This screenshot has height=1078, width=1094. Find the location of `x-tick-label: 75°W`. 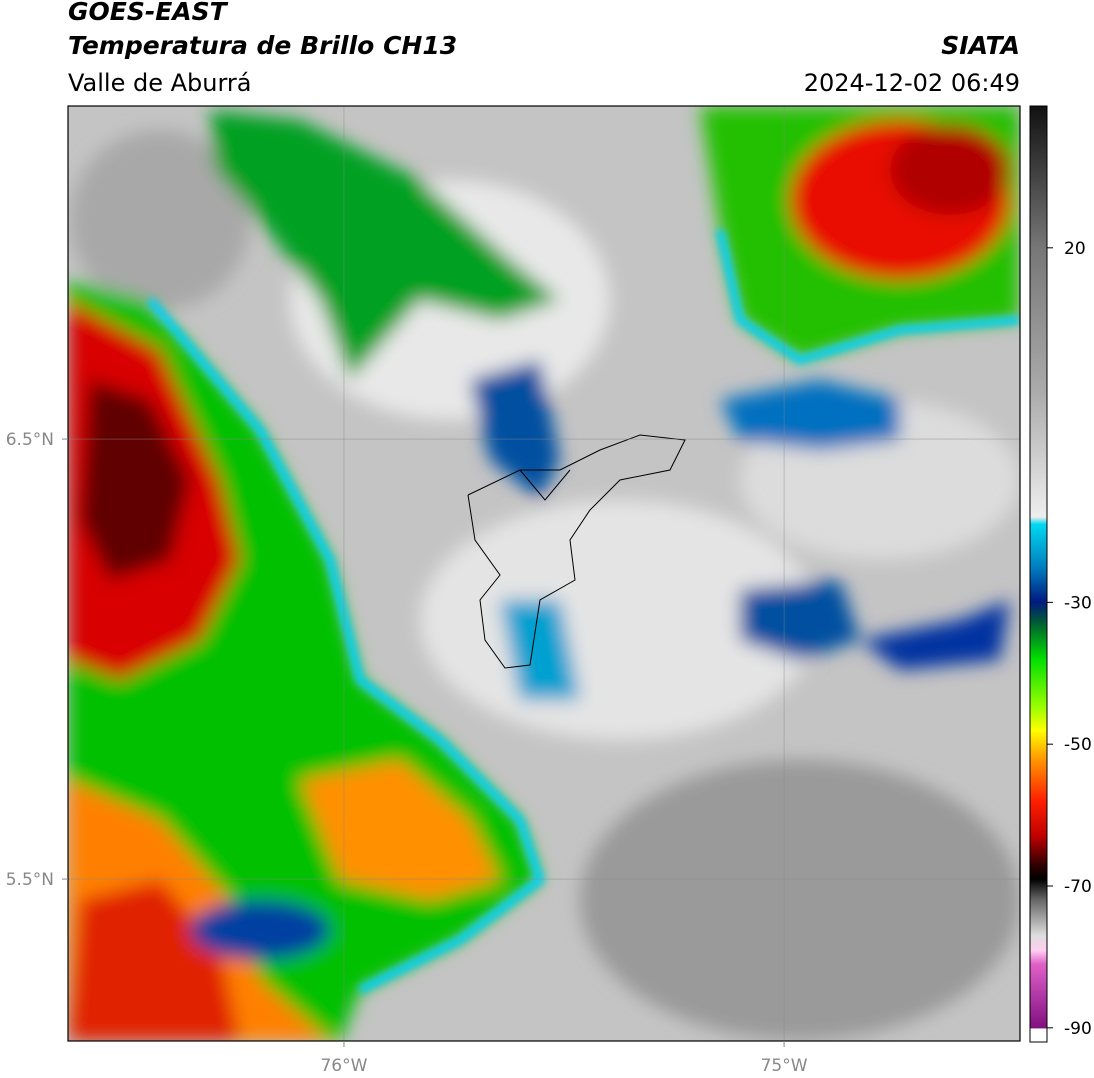

x-tick-label: 75°W is located at coordinates (784, 1066).